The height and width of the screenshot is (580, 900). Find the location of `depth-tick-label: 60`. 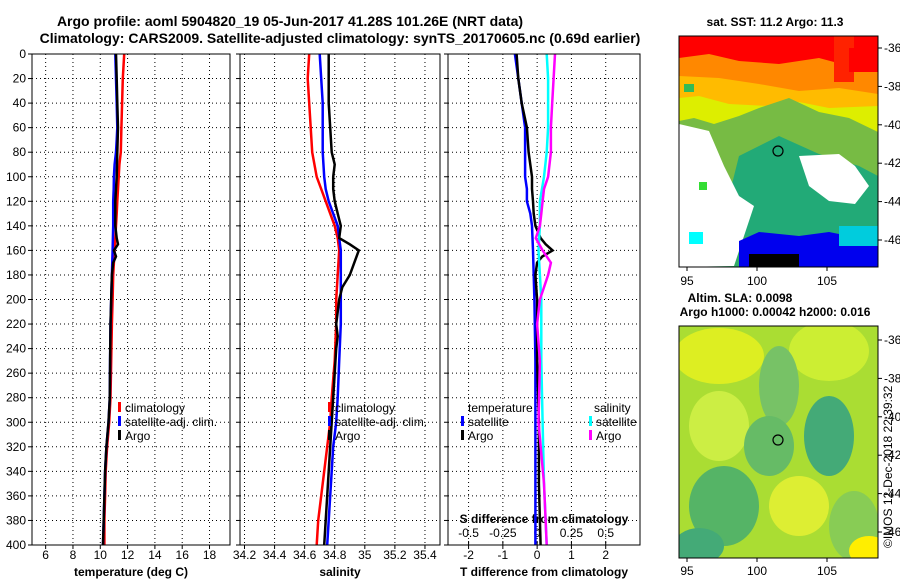

depth-tick-label: 60 is located at coordinates (20, 128).